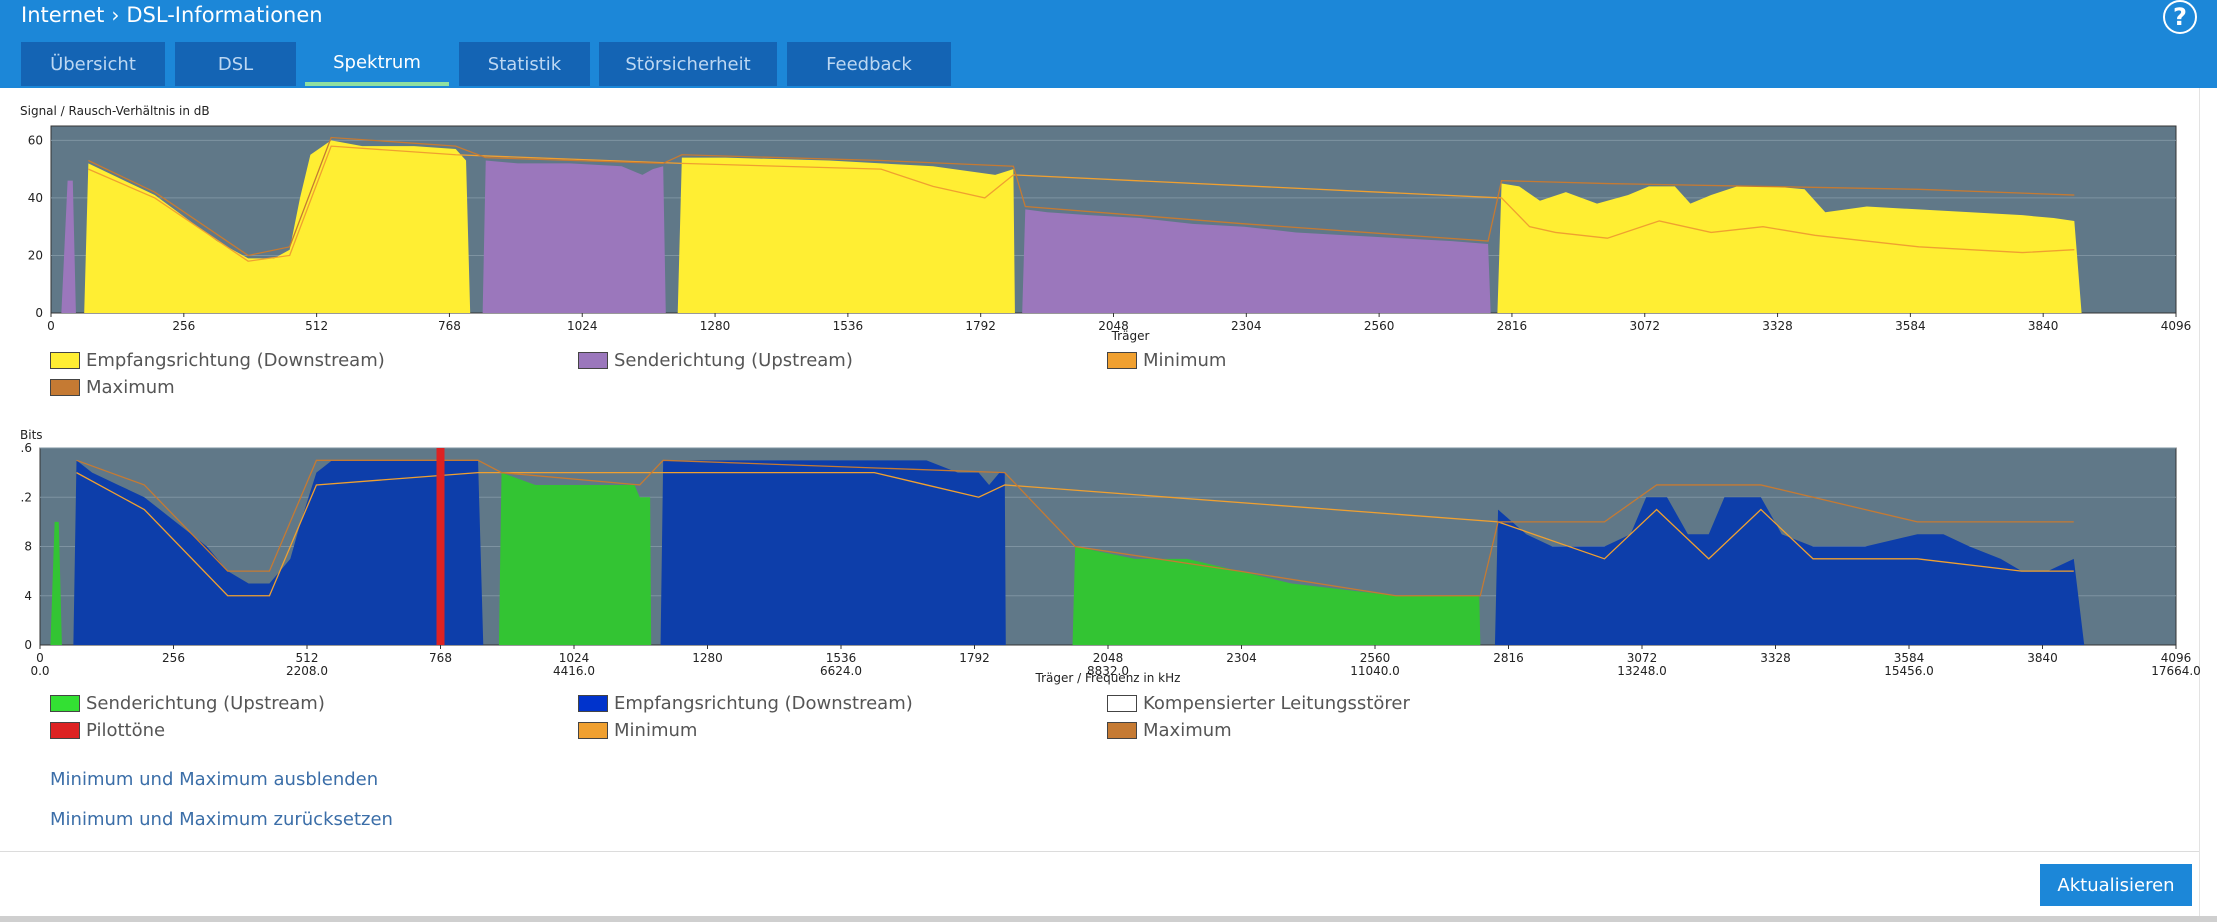  Describe the element at coordinates (31, 435) in the screenshot. I see `bits-chart-title: Bits` at that location.